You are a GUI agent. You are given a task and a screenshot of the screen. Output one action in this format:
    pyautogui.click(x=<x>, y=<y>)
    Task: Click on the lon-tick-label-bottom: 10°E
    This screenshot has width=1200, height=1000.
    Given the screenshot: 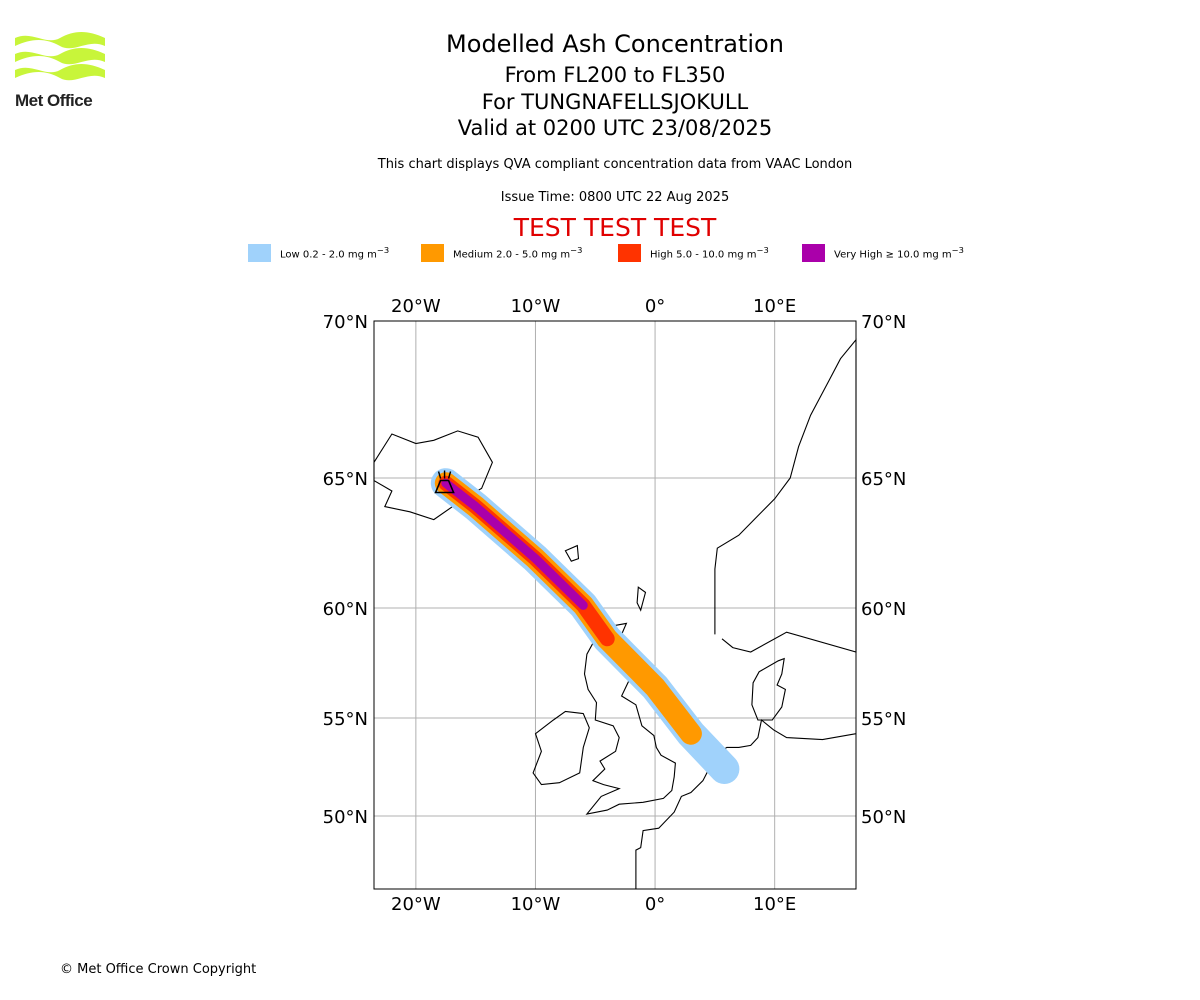 What is the action you would take?
    pyautogui.click(x=774, y=904)
    